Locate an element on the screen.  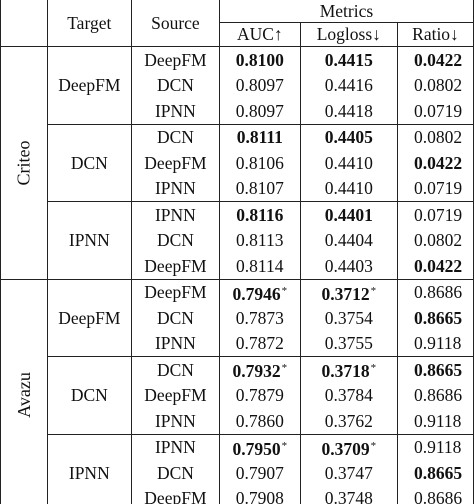
auc-cell: 0.8111 is located at coordinates (259, 136).